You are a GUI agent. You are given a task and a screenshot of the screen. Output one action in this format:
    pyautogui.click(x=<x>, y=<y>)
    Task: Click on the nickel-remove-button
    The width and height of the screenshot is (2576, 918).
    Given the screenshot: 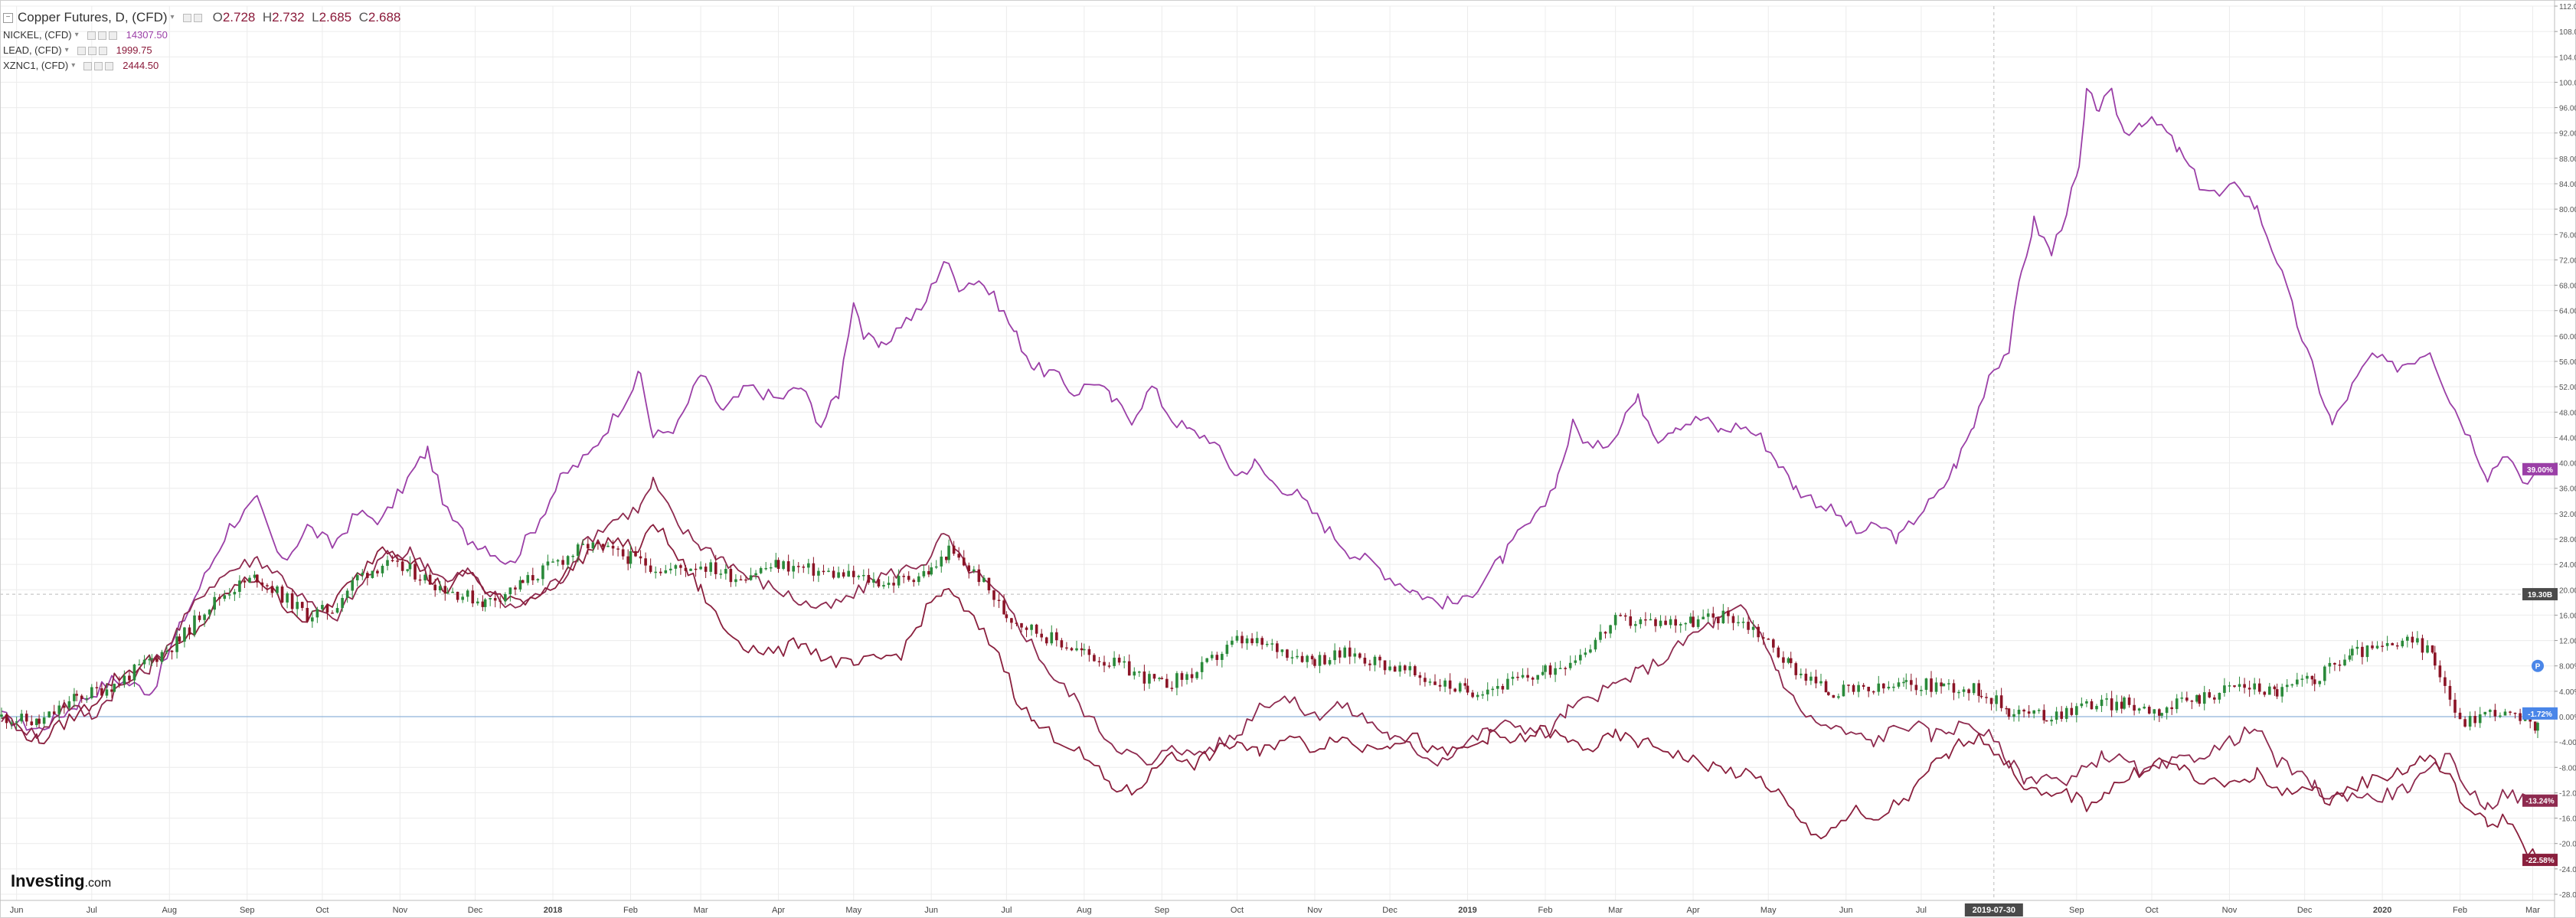 What is the action you would take?
    pyautogui.click(x=112, y=35)
    